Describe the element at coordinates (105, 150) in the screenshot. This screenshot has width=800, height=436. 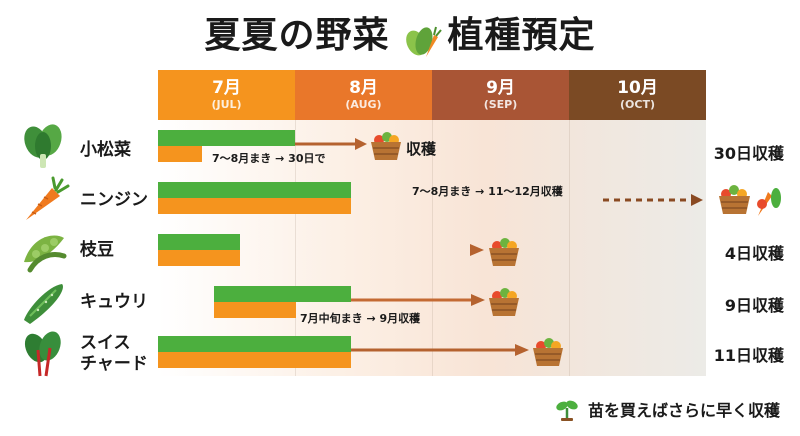
I see `veg-name: 小松菜` at that location.